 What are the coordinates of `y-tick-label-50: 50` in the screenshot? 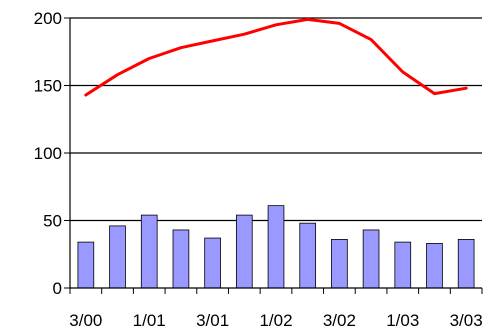 It's located at (52, 221).